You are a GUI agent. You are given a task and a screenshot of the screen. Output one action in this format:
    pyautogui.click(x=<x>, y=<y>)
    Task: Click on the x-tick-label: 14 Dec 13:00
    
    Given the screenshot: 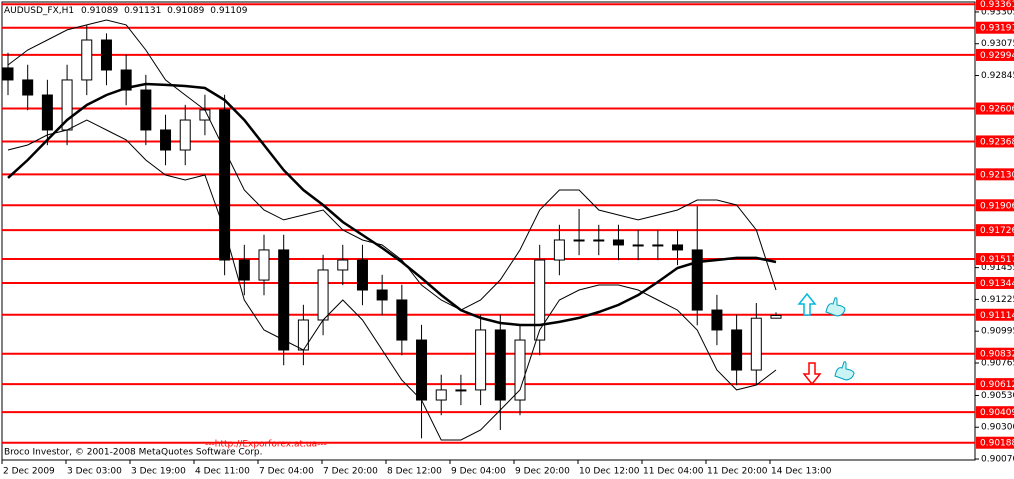 What is the action you would take?
    pyautogui.click(x=801, y=472)
    